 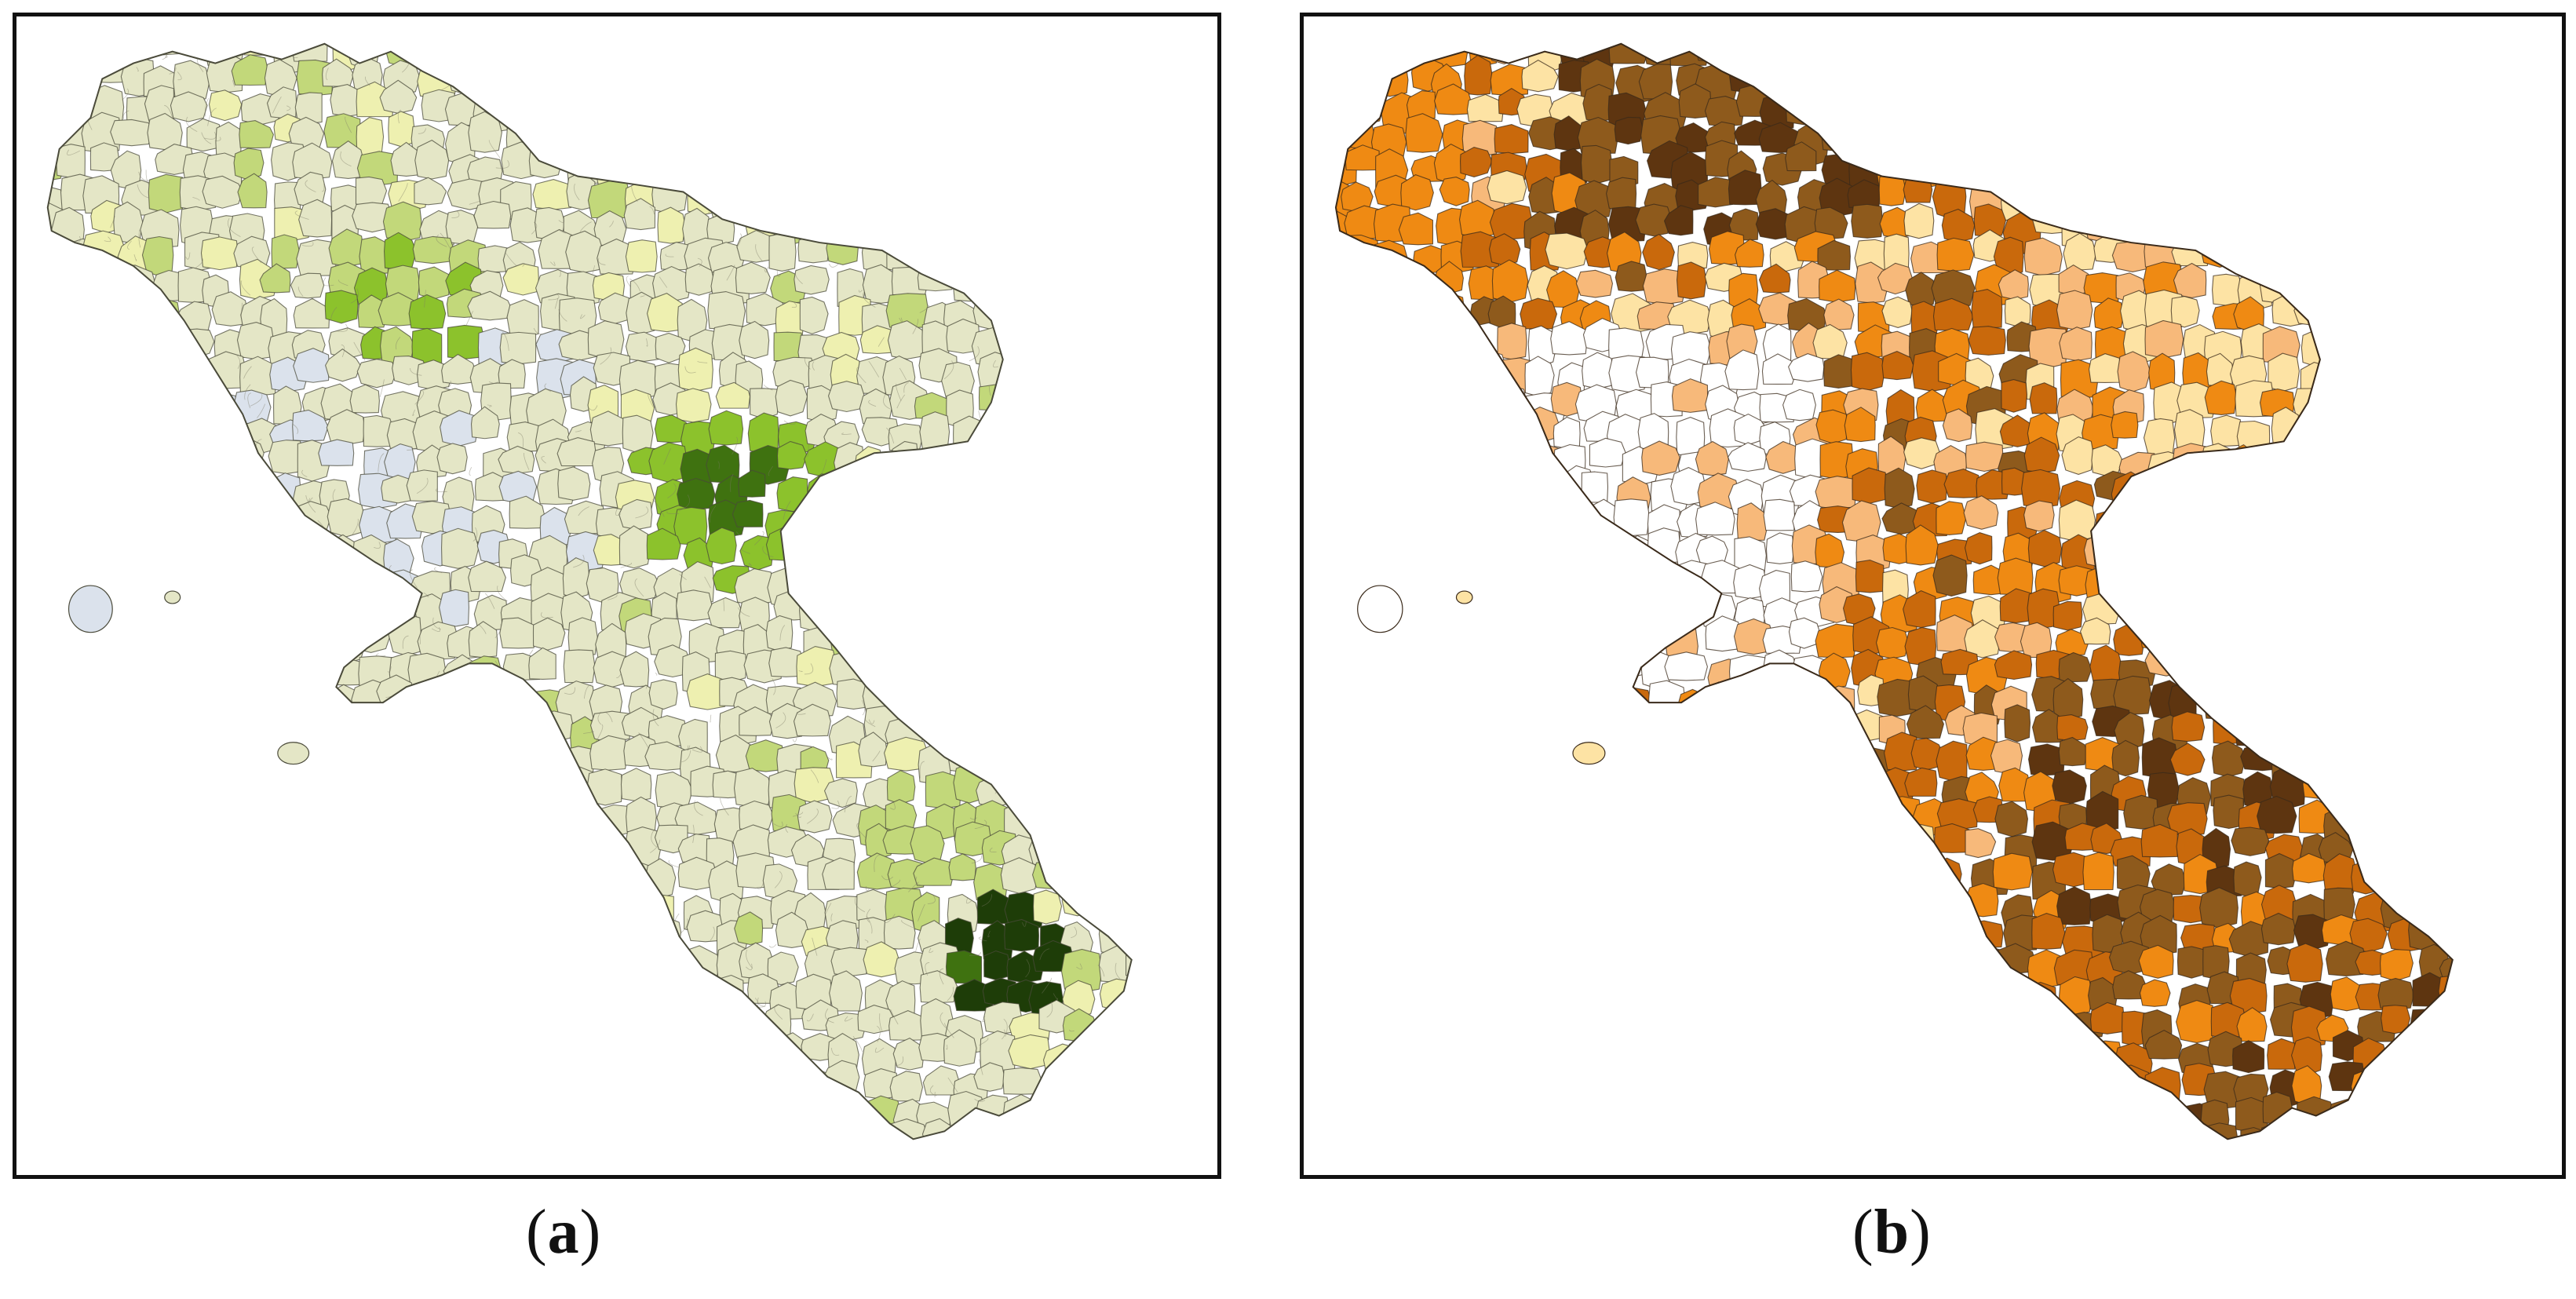 I want to click on caption-b-close: ), so click(x=1921, y=1232).